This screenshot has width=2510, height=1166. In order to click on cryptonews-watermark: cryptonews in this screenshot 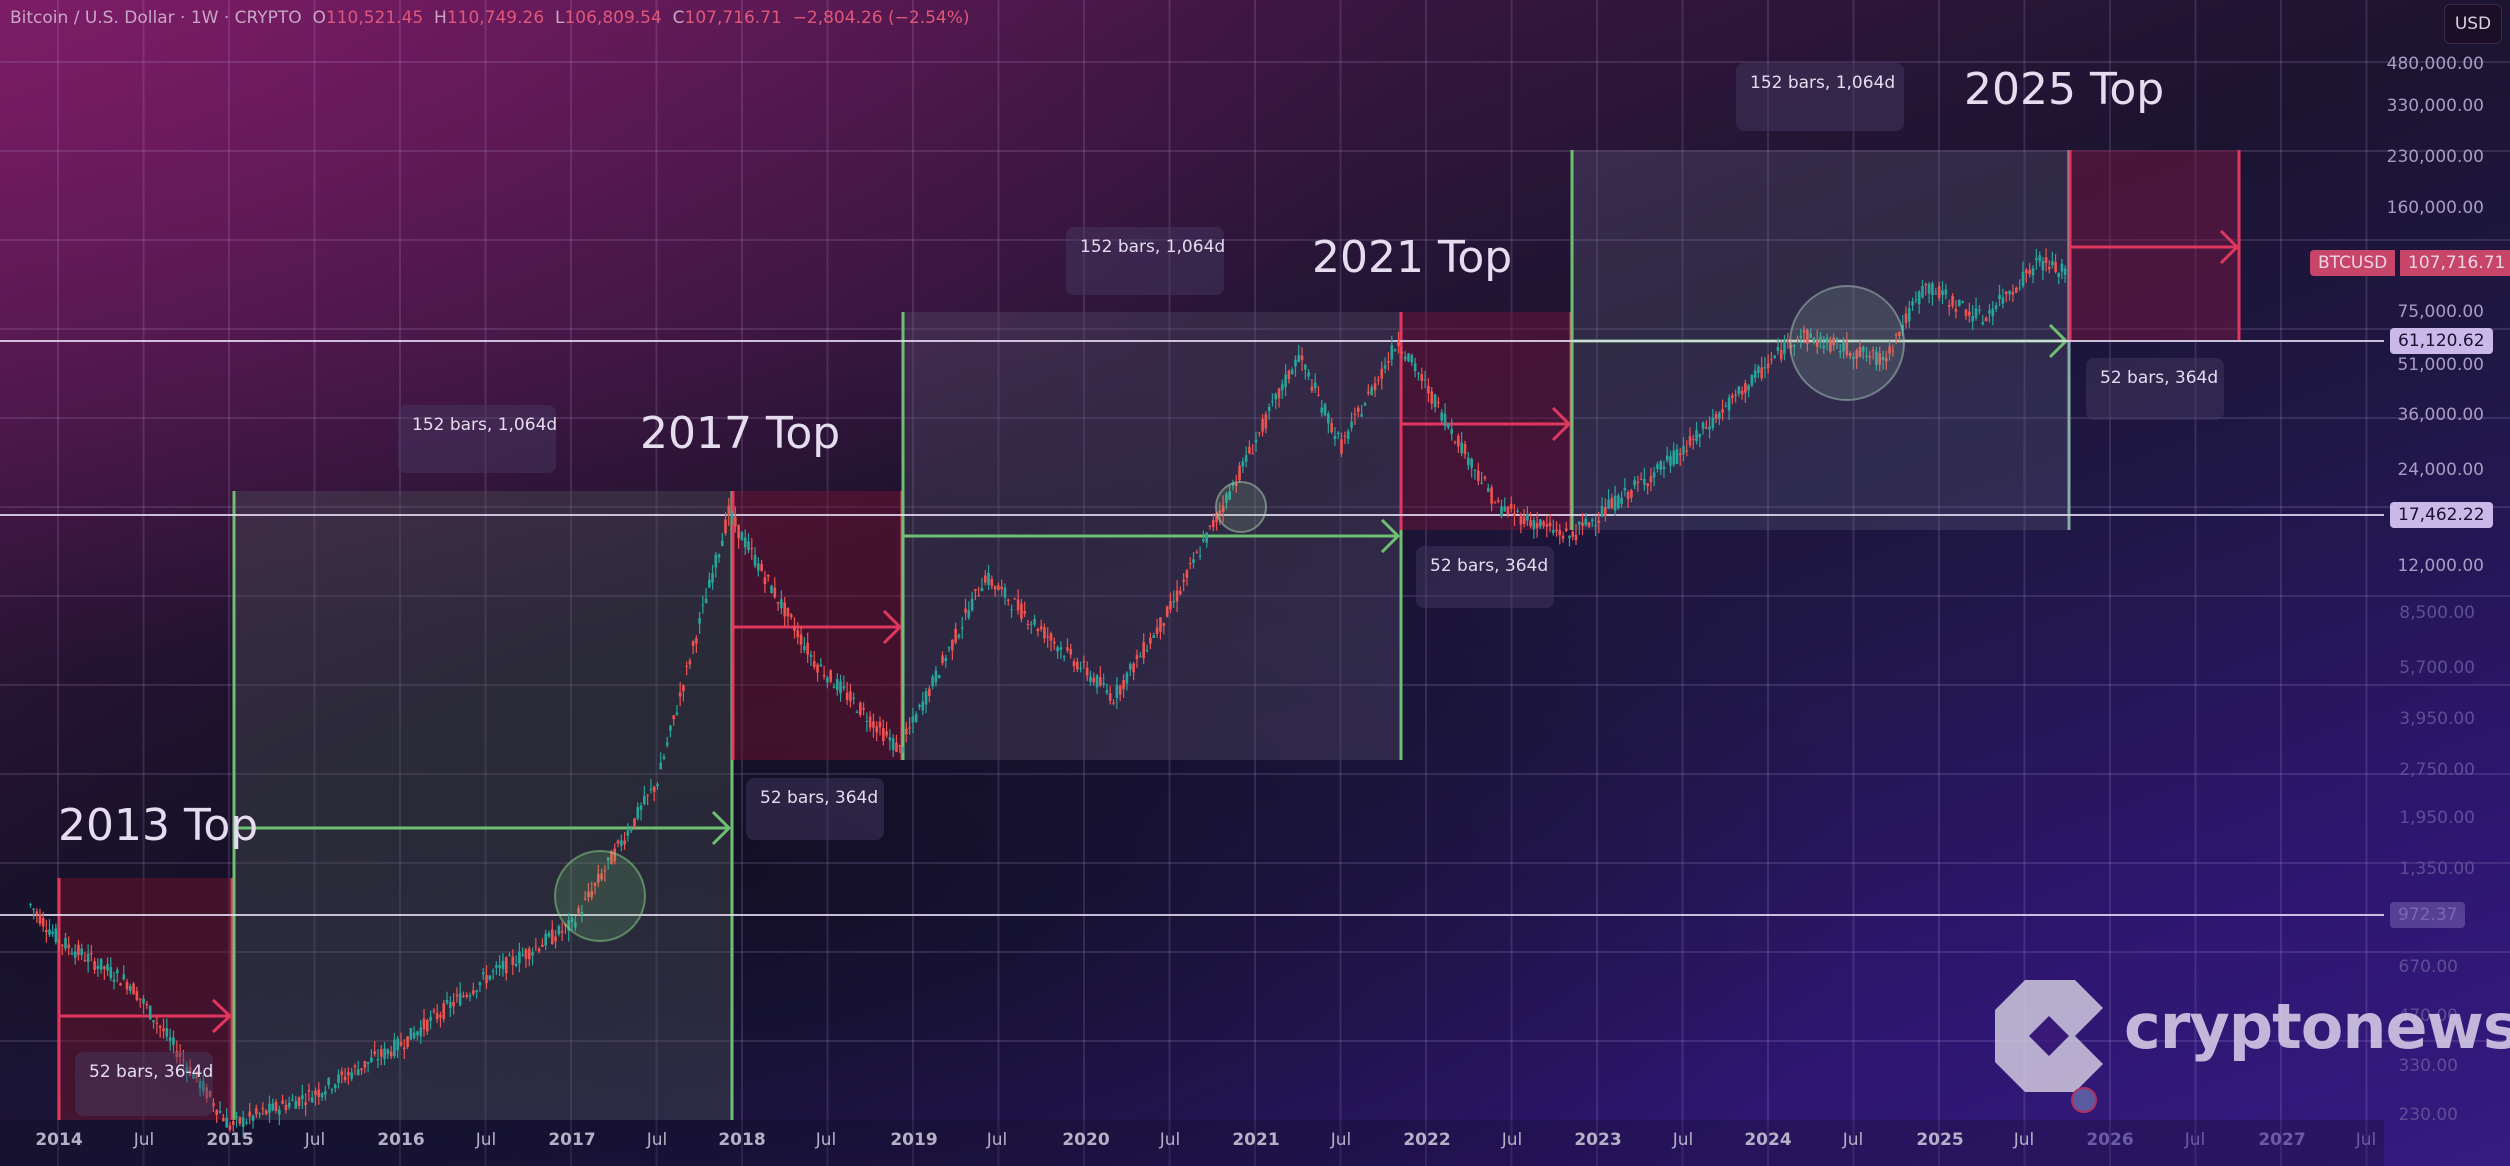, I will do `click(2317, 1026)`.